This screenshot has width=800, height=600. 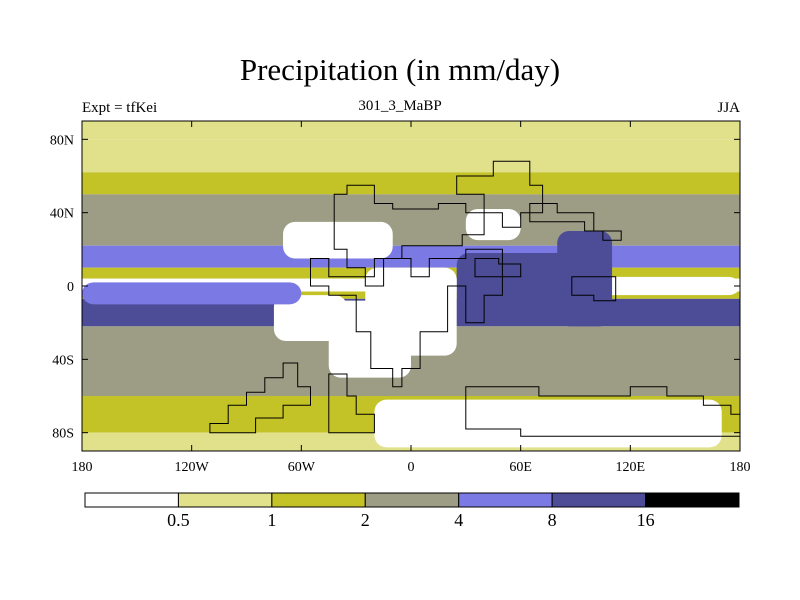 I want to click on colorbar-label: 0.5, so click(x=178, y=520).